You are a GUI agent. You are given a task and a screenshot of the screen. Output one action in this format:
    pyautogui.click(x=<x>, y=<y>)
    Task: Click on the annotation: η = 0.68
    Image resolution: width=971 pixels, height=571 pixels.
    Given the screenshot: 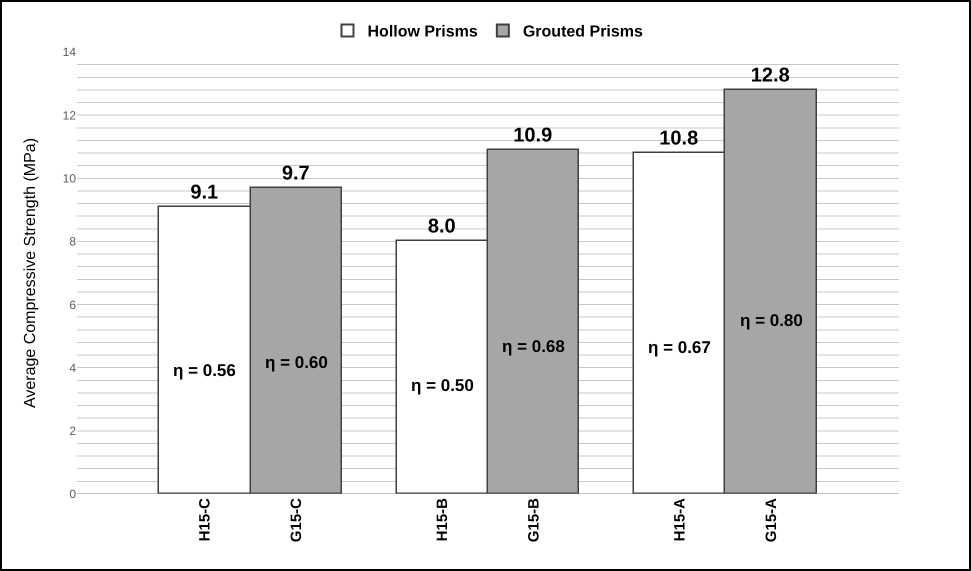 What is the action you would take?
    pyautogui.click(x=533, y=346)
    